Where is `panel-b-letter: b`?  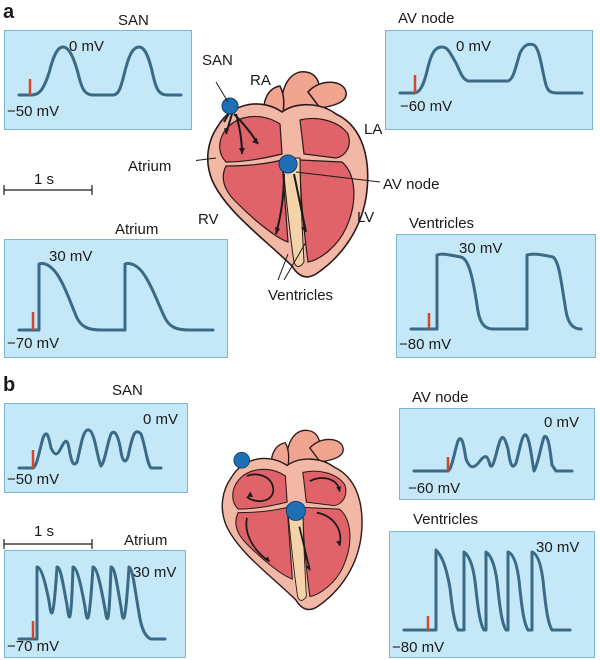 panel-b-letter: b is located at coordinates (9, 385).